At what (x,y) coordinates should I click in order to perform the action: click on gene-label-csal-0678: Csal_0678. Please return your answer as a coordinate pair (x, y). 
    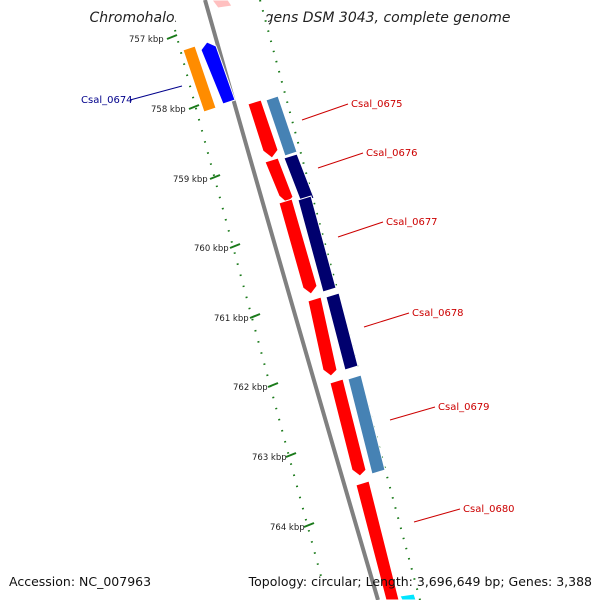
    Looking at the image, I should click on (438, 313).